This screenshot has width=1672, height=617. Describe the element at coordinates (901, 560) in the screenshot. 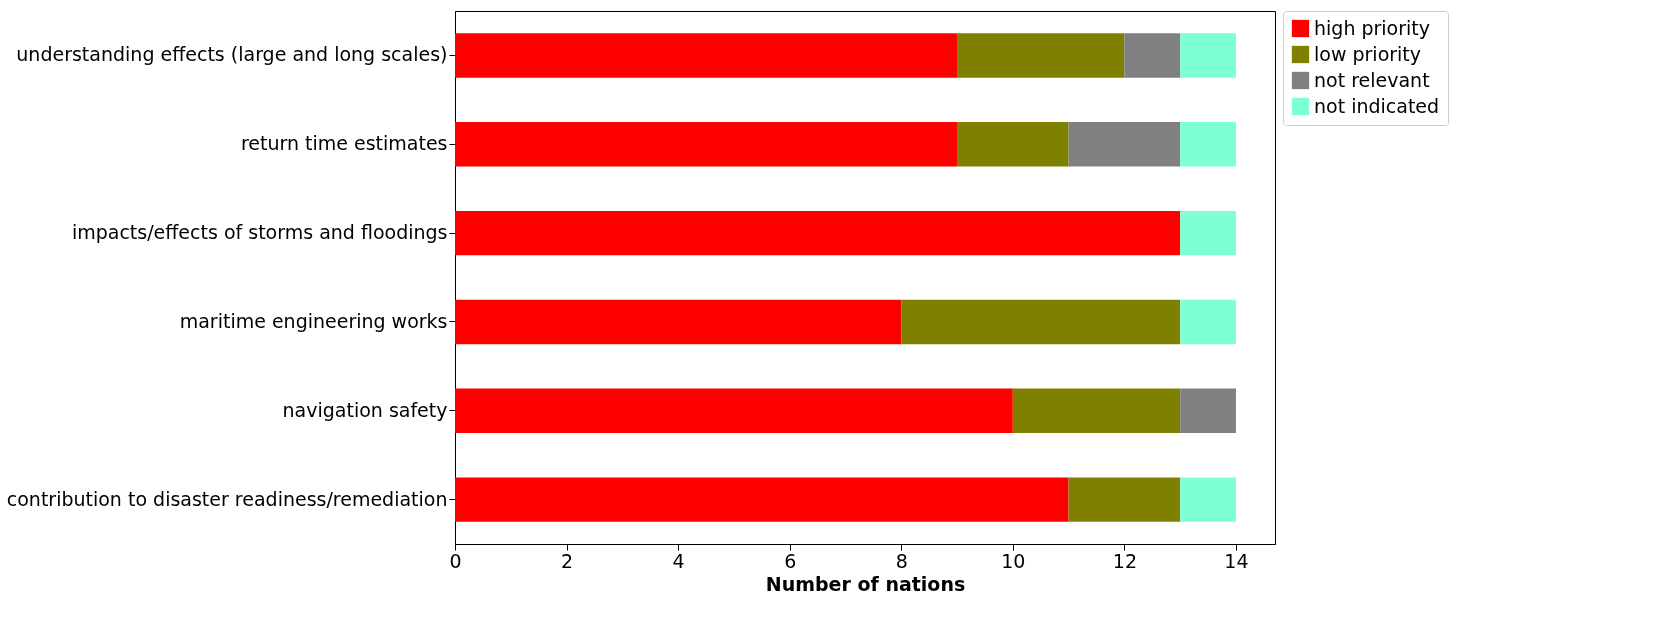

I see `x-tick-label: 8` at that location.